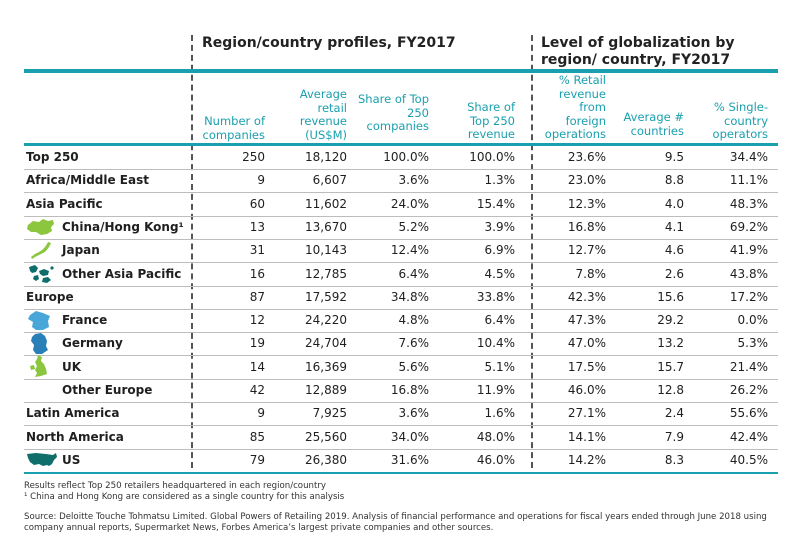 The image size is (800, 554). Describe the element at coordinates (409, 436) in the screenshot. I see `table-cell: 34.0%` at that location.